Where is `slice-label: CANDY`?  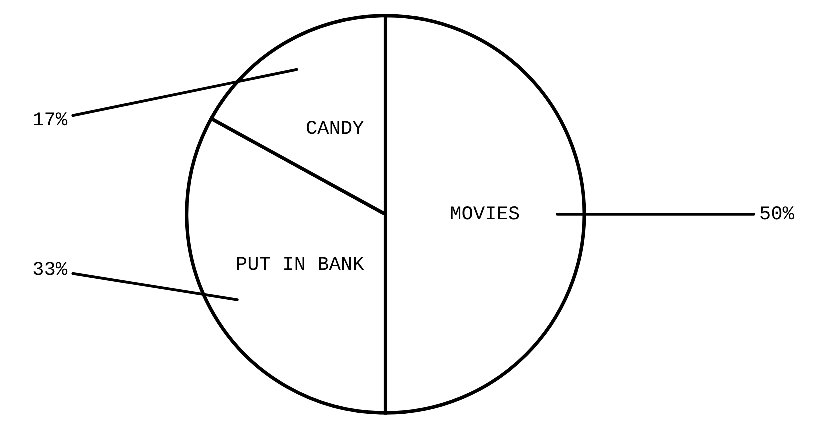 slice-label: CANDY is located at coordinates (335, 127).